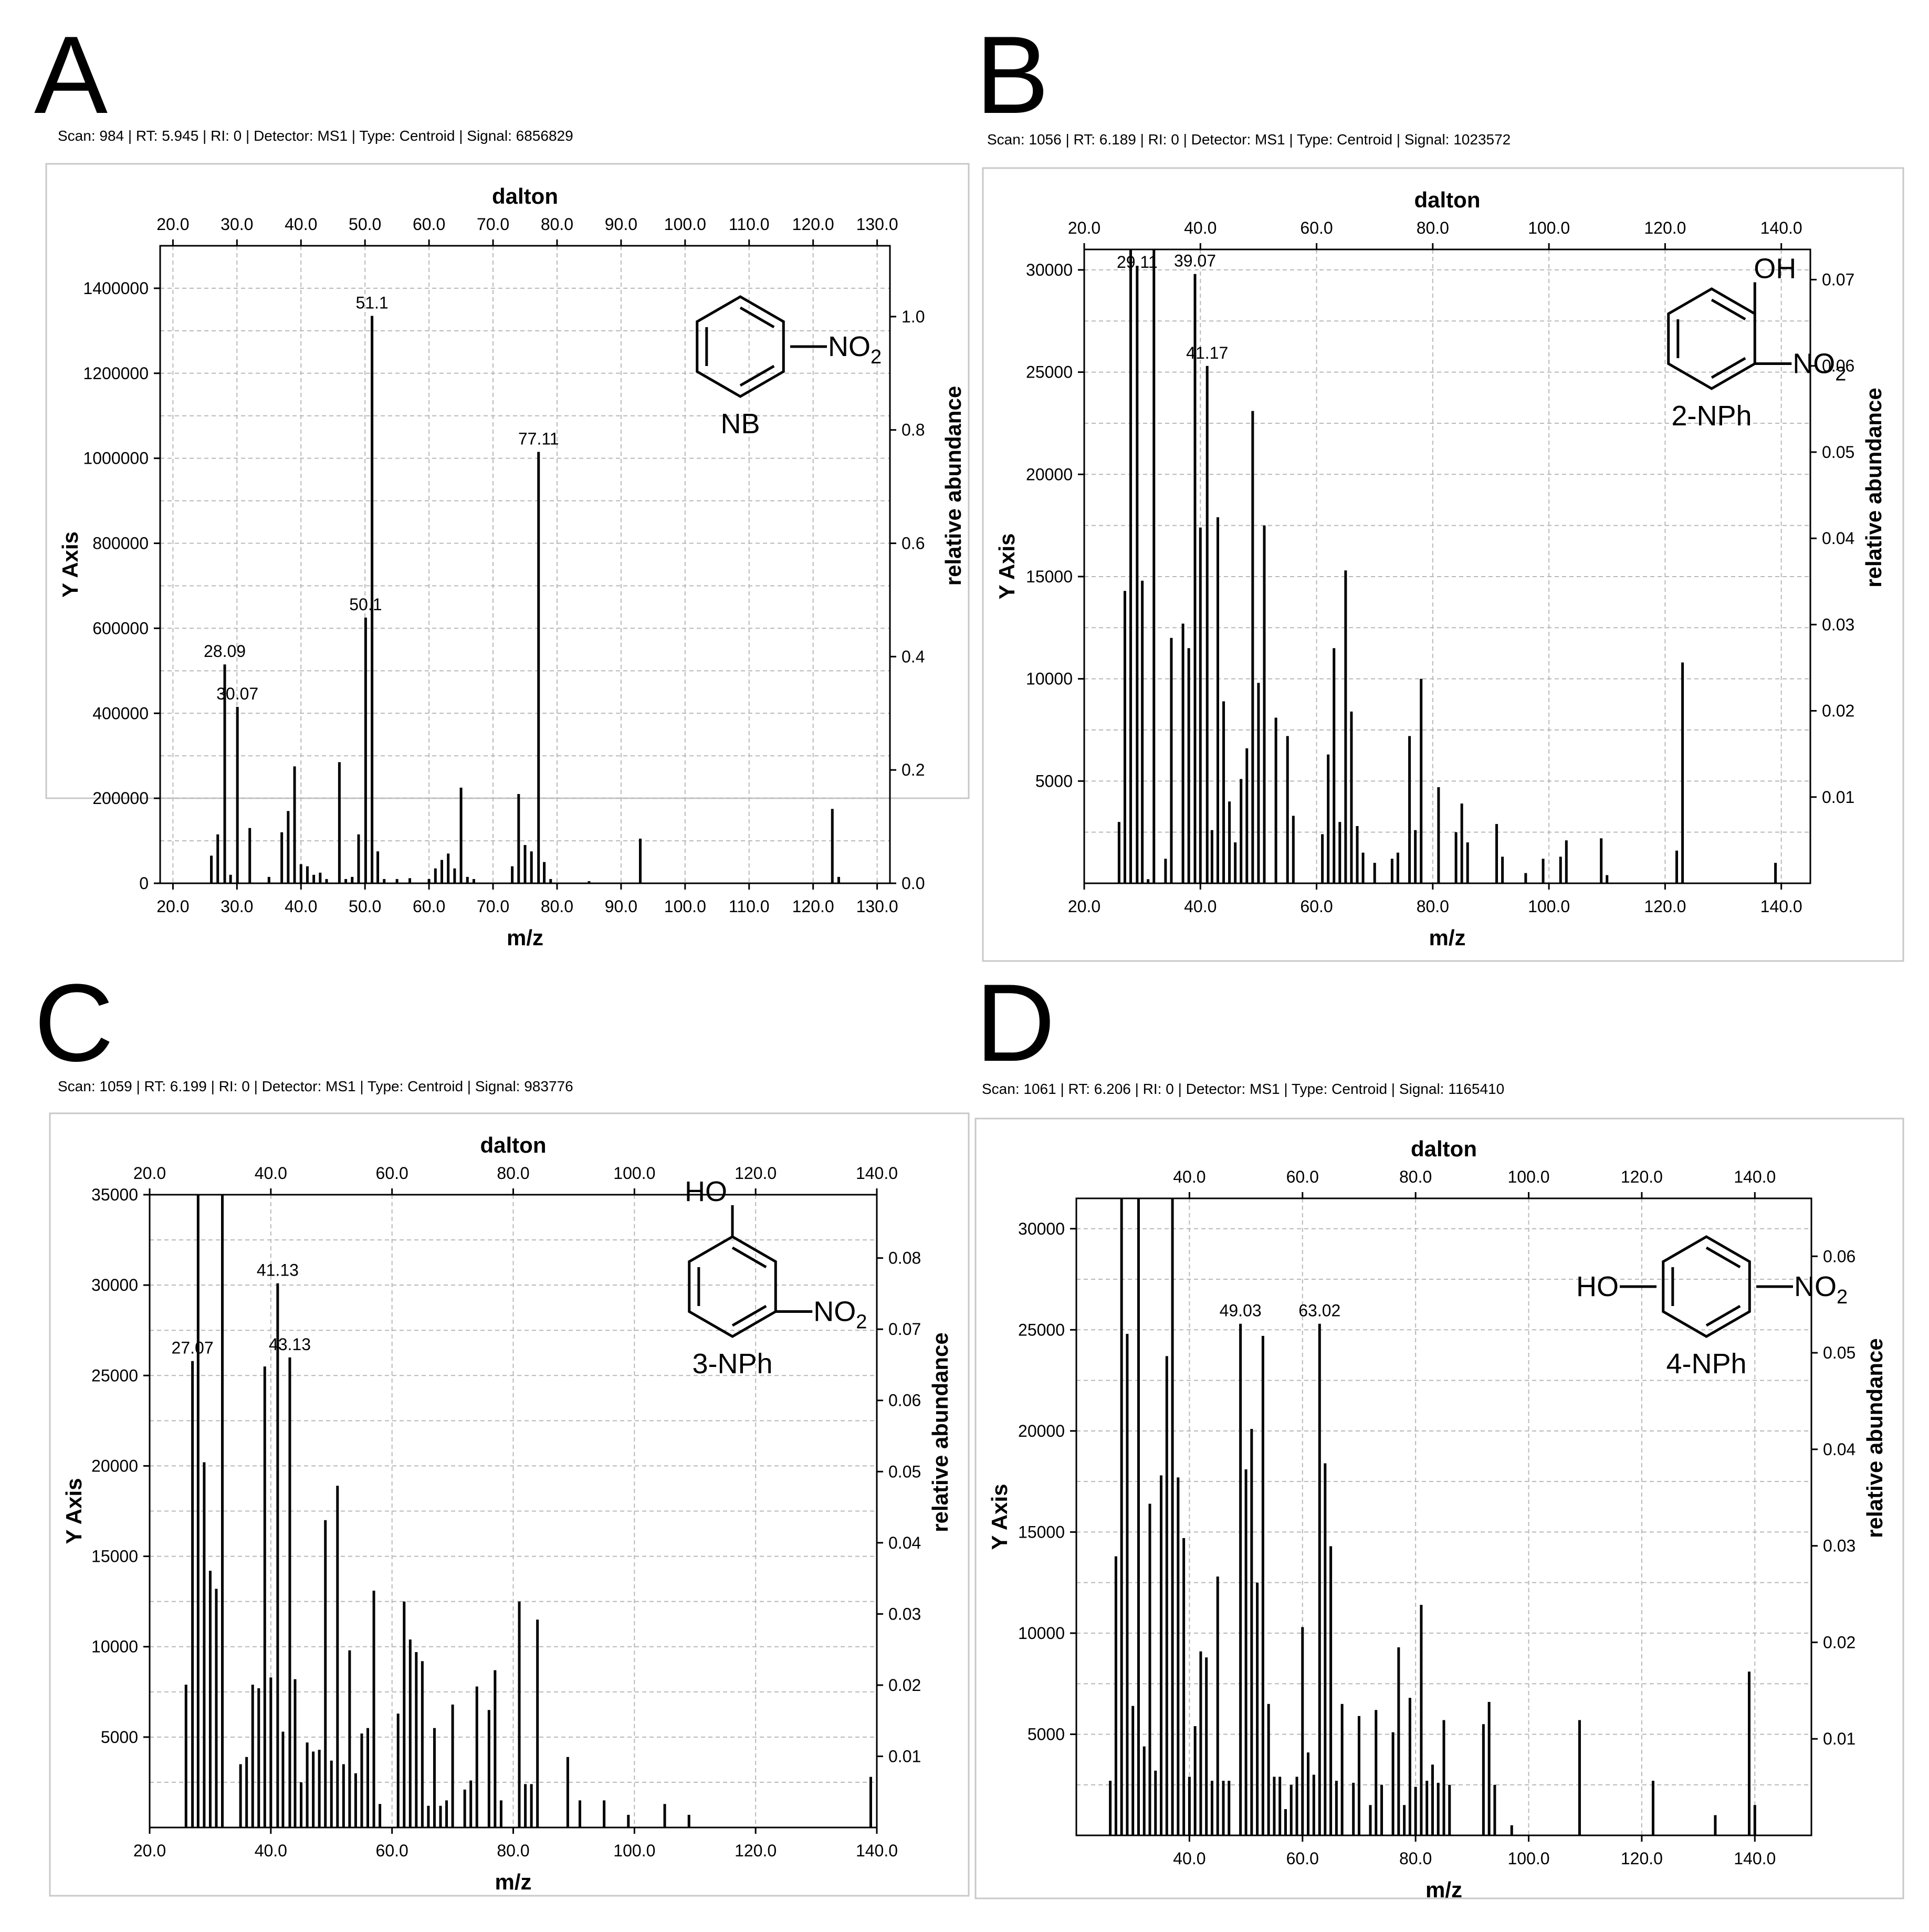  I want to click on nitro-label-3: NO2, so click(1821, 1290).